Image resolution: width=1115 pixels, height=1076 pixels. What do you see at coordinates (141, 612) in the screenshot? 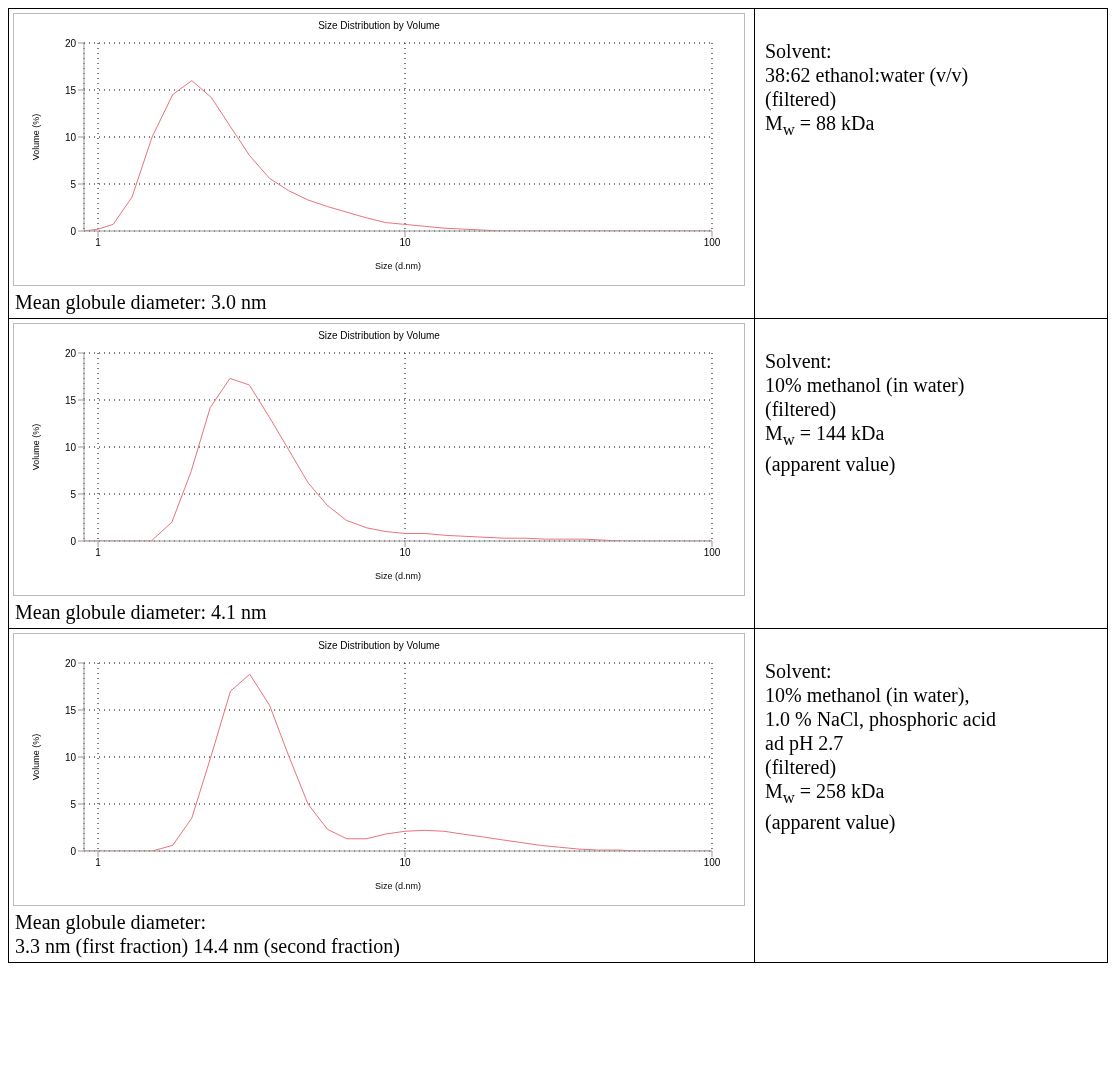
I see `text: Mean globule diameter: 4.1 nm` at bounding box center [141, 612].